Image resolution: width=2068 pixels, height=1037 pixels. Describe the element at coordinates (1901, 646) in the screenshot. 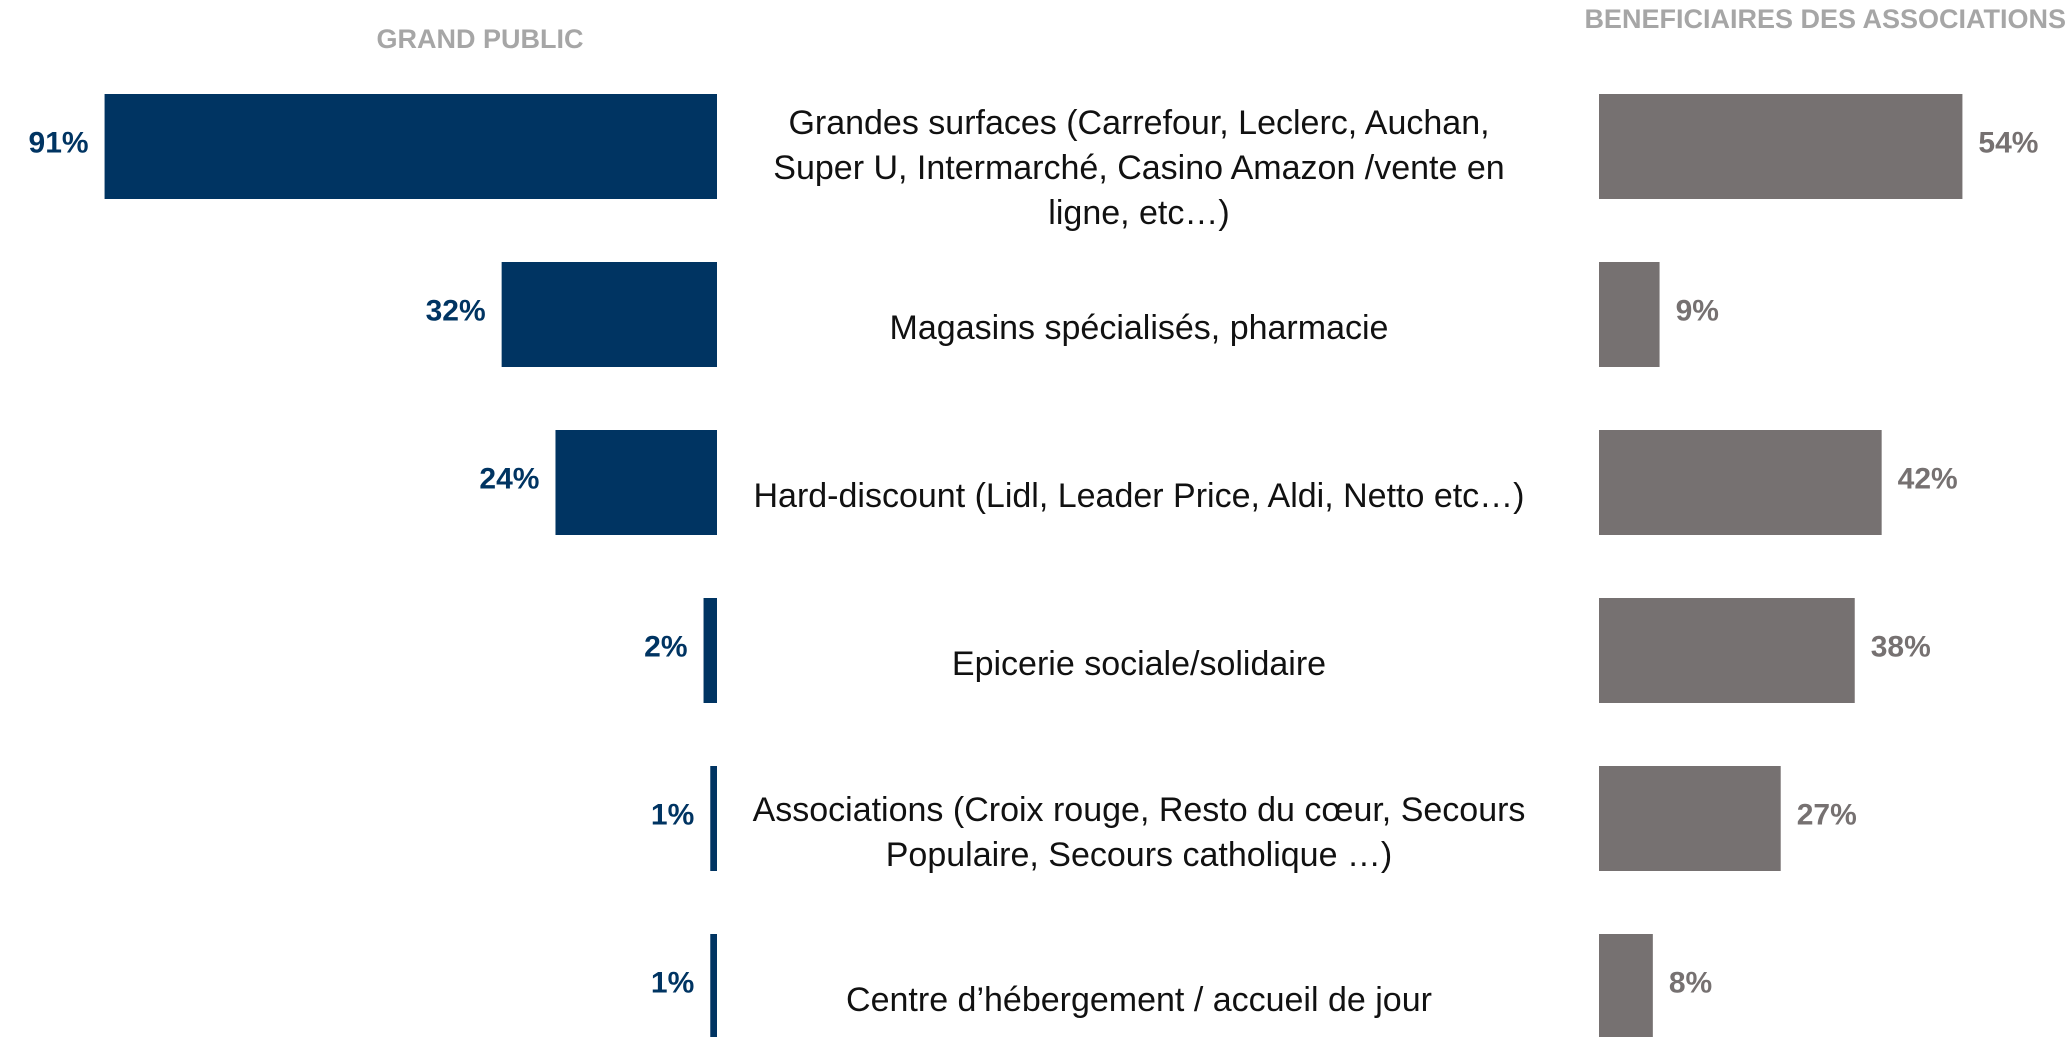

I see `value-label-right: 38%` at that location.